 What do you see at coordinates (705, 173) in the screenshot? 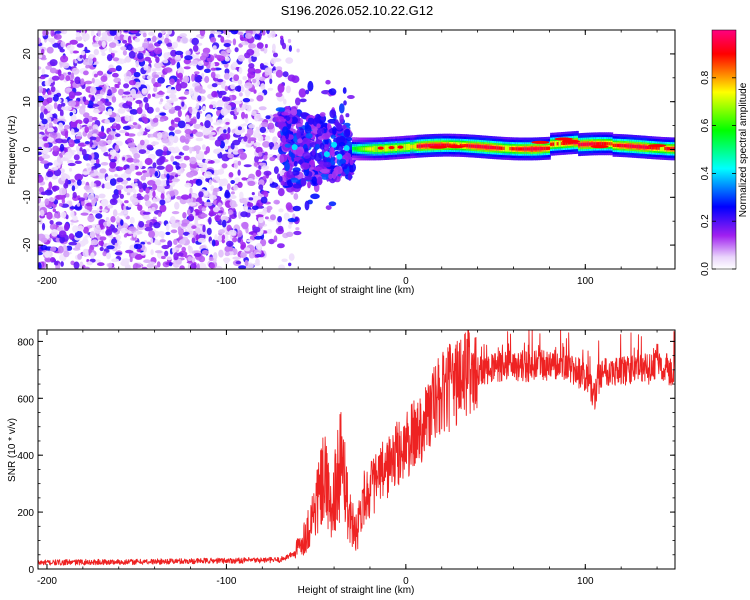
I see `colorbar-tick-label: 0.4` at bounding box center [705, 173].